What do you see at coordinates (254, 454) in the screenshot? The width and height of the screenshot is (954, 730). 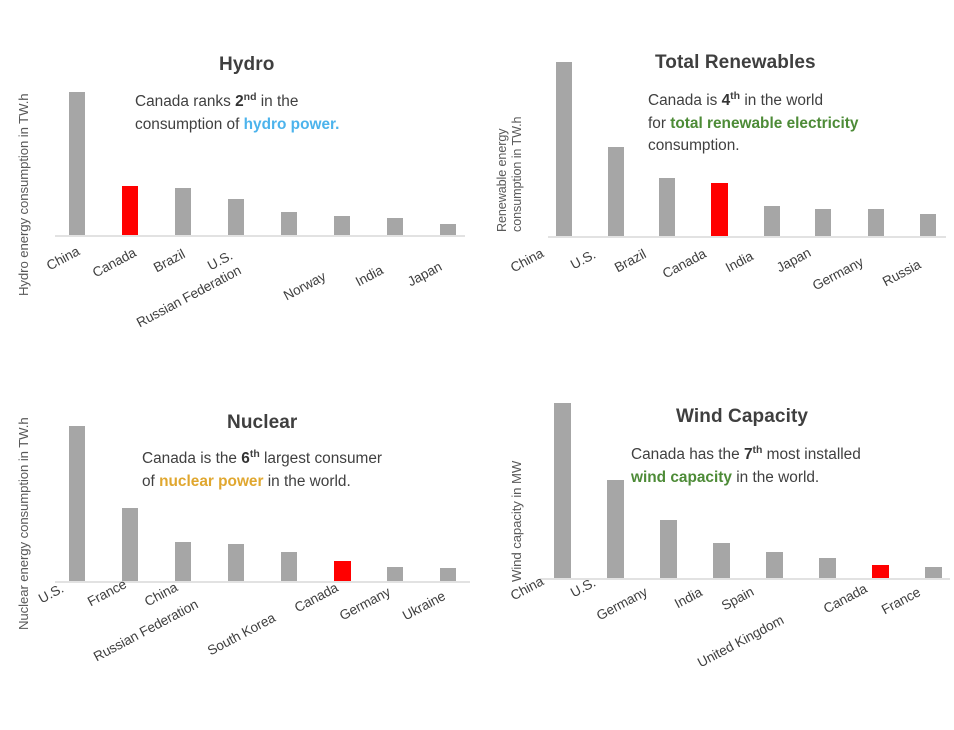 I see `annotation-nuc-rank-suffix: th` at bounding box center [254, 454].